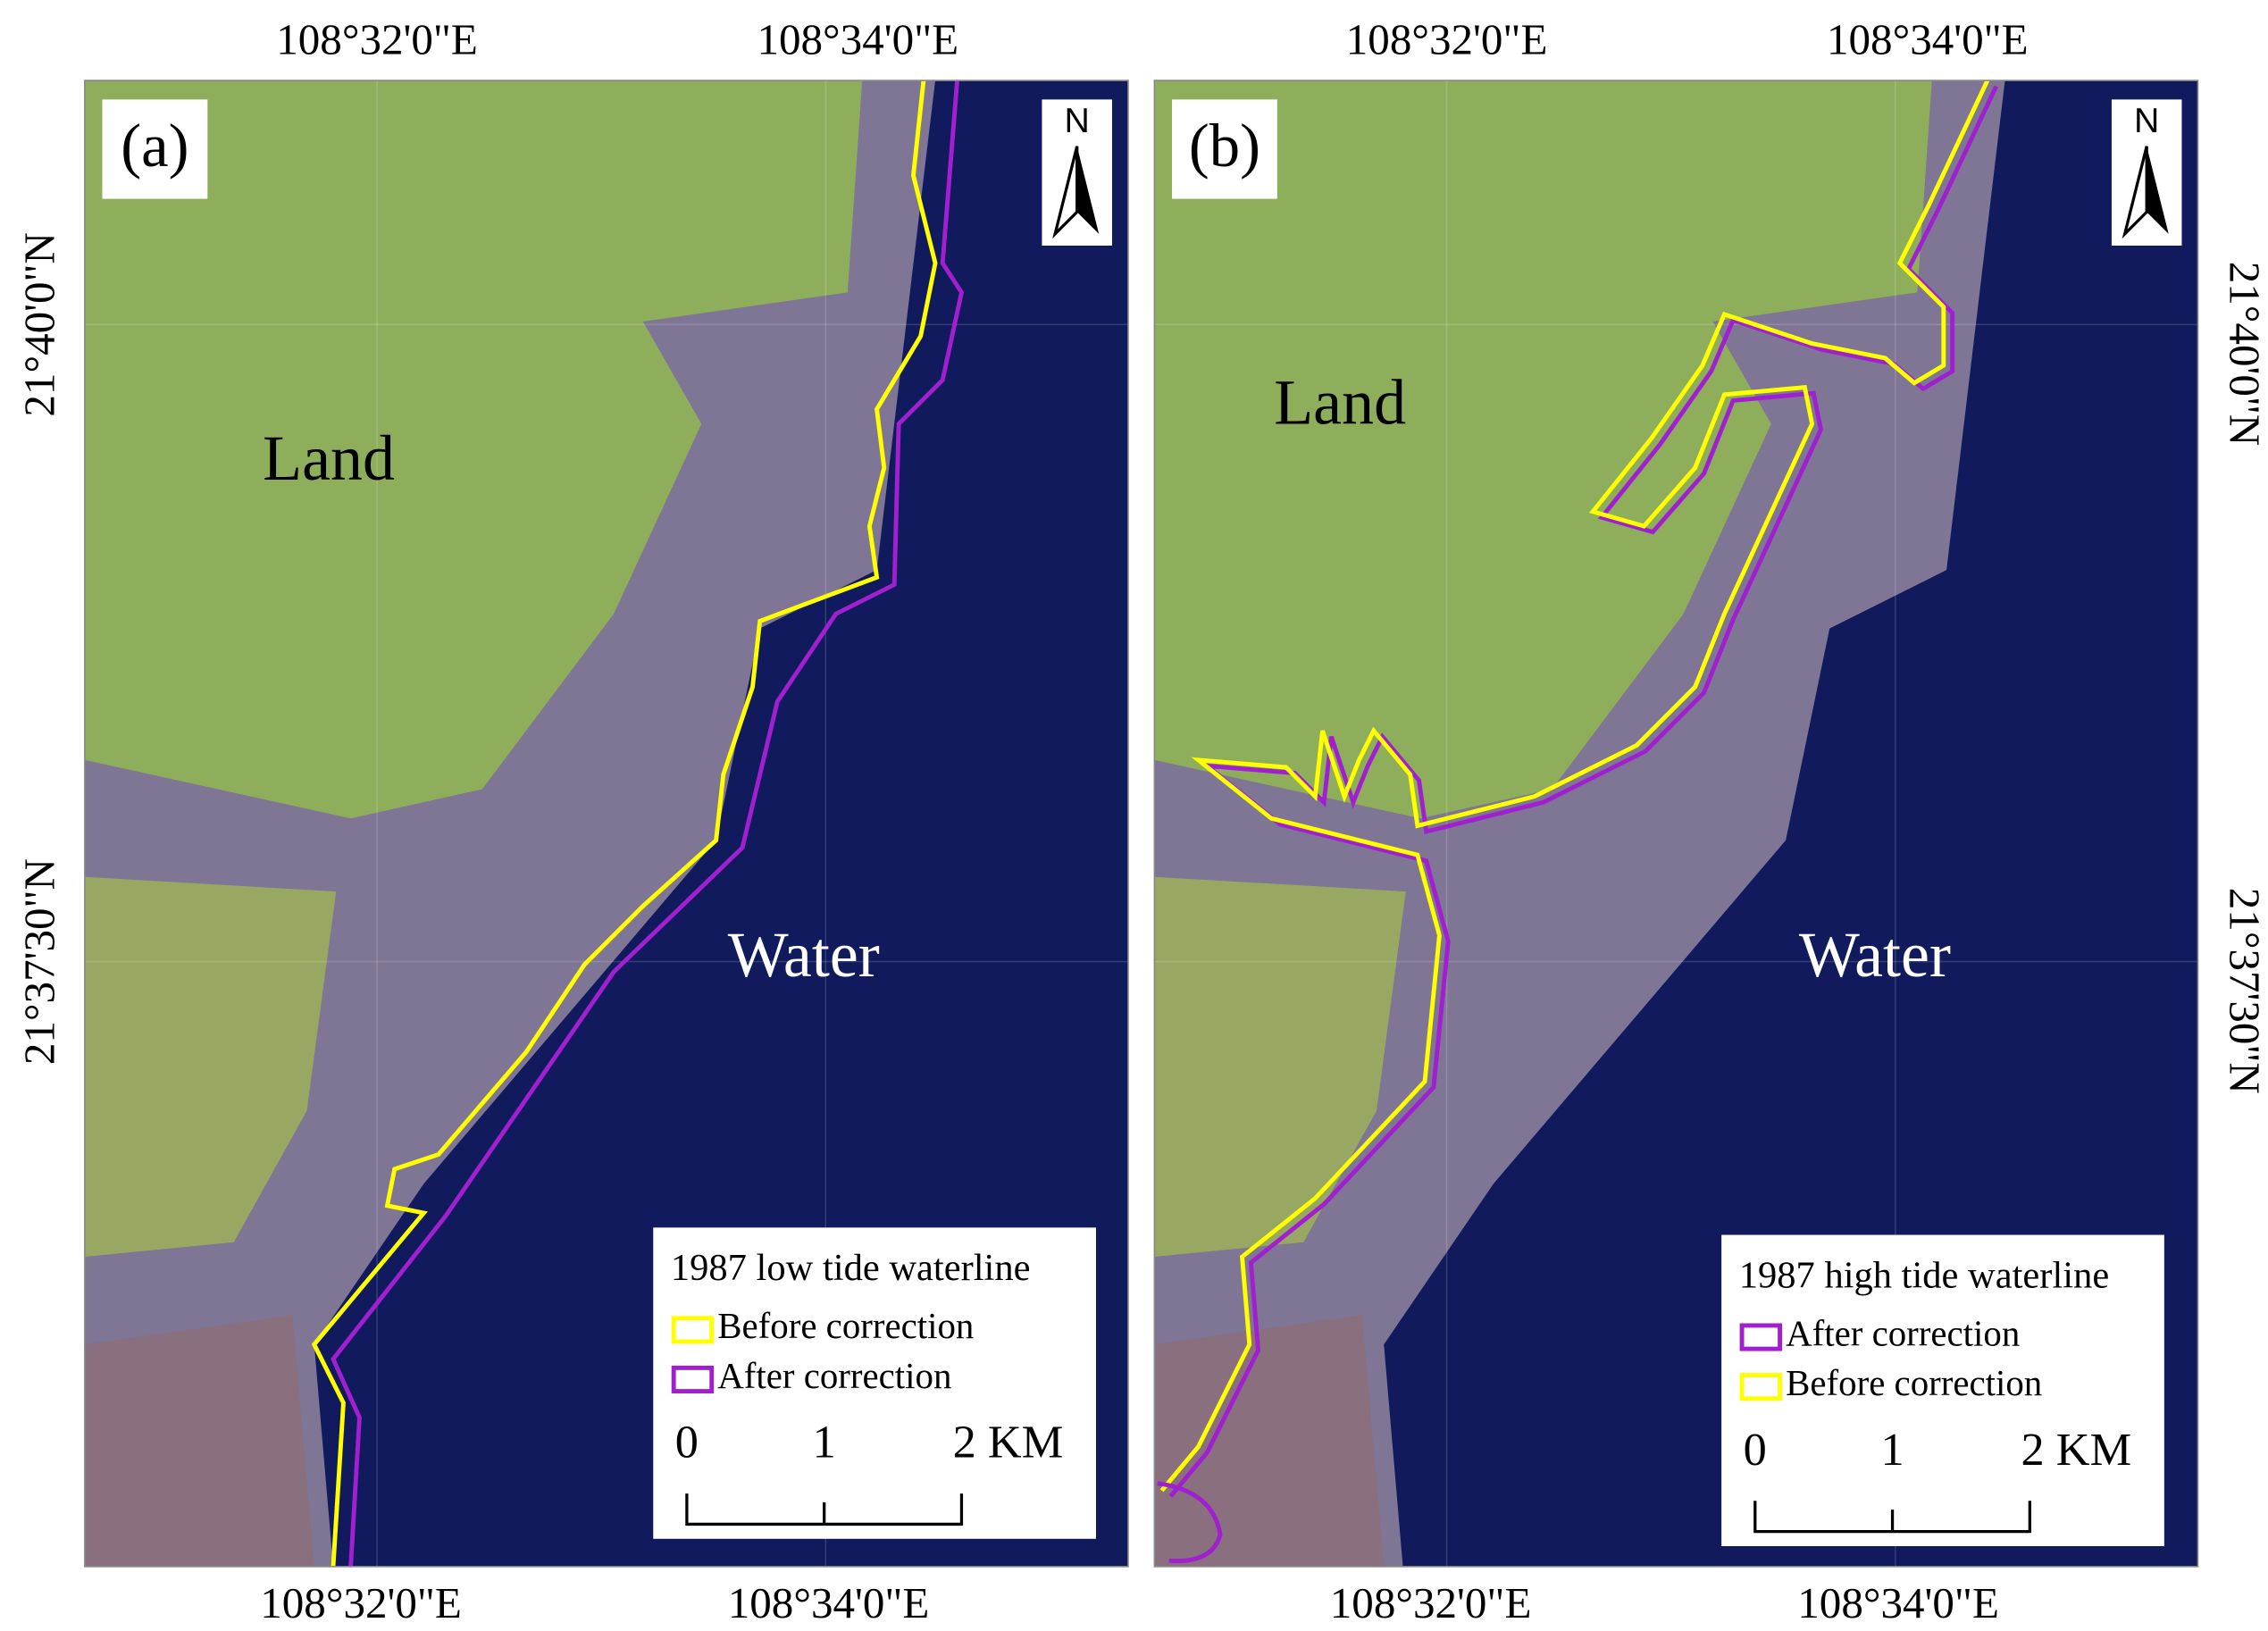  What do you see at coordinates (154, 146) in the screenshot?
I see `panel-label: (a)` at bounding box center [154, 146].